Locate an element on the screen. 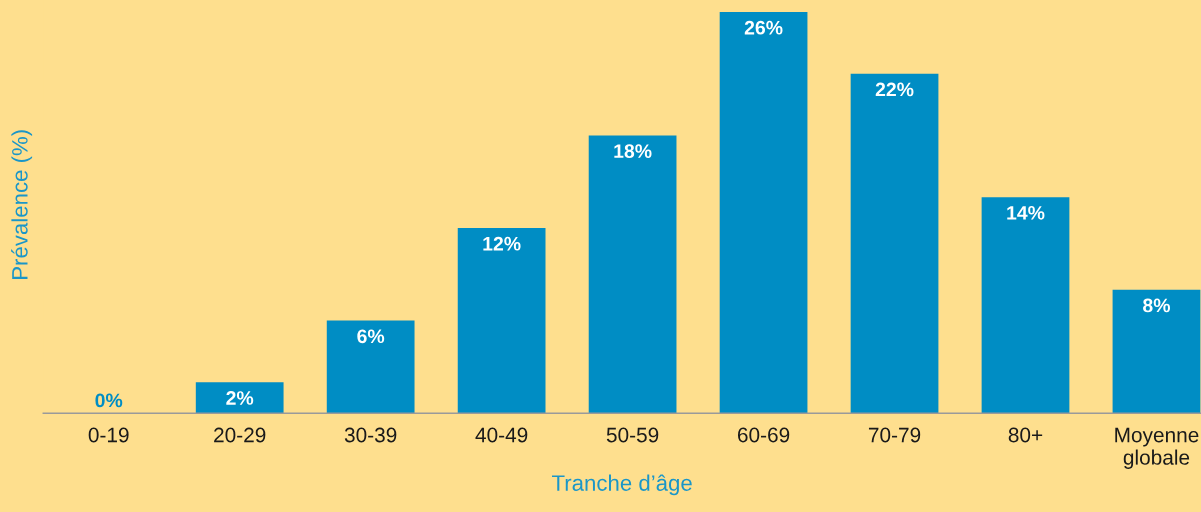  x-tick-label: 30-39 is located at coordinates (370, 435).